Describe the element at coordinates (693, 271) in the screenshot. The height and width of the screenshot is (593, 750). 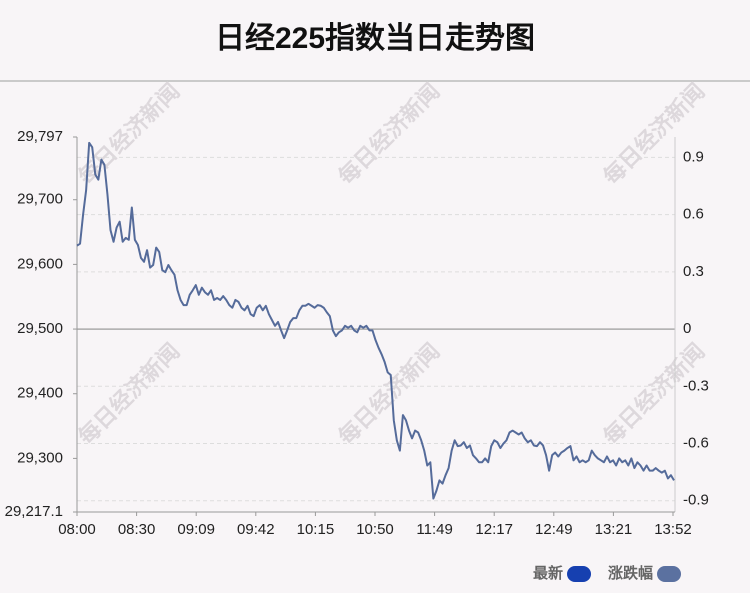
I see `y2-tick-label: 0.3` at that location.